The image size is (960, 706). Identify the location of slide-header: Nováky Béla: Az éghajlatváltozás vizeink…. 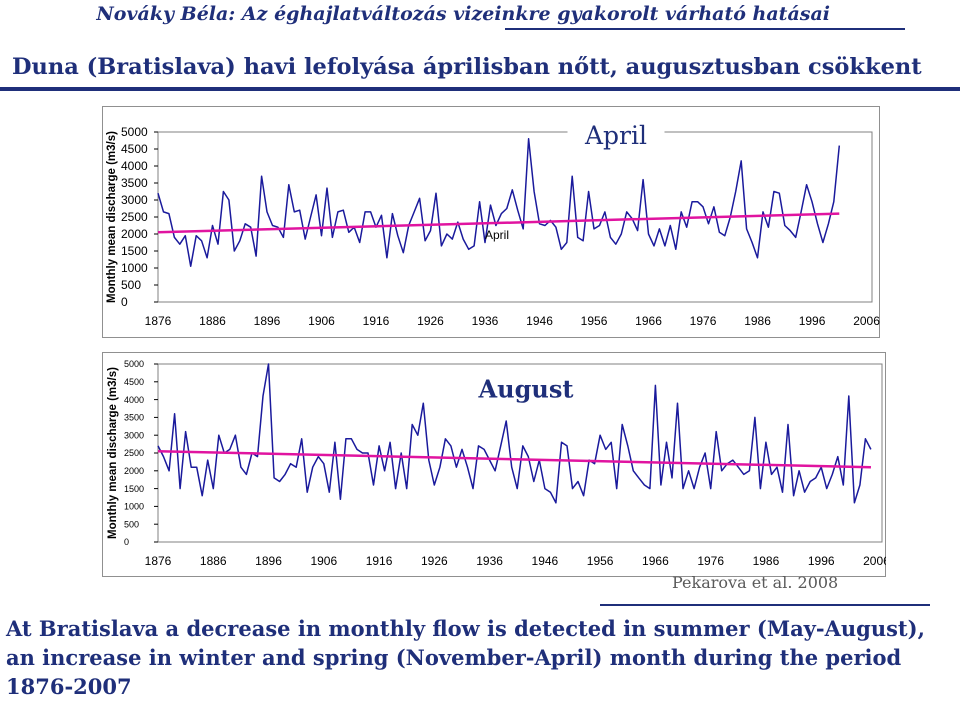
(480, 15).